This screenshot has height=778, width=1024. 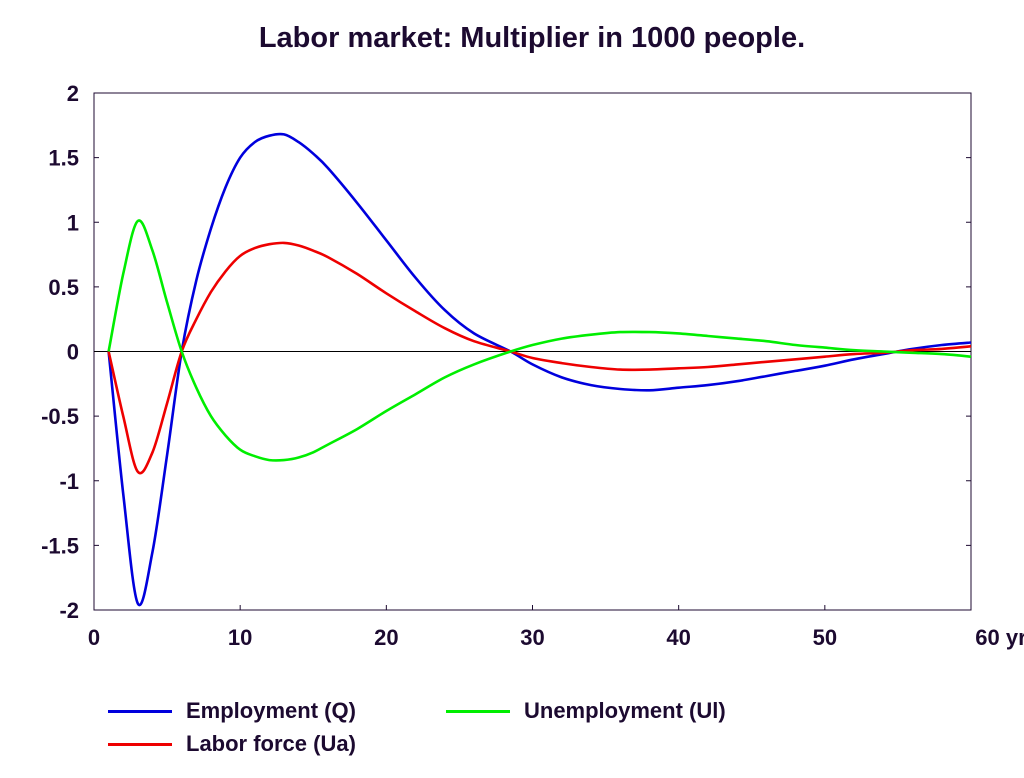 What do you see at coordinates (999, 637) in the screenshot?
I see `x-tick-label: 60 yr` at bounding box center [999, 637].